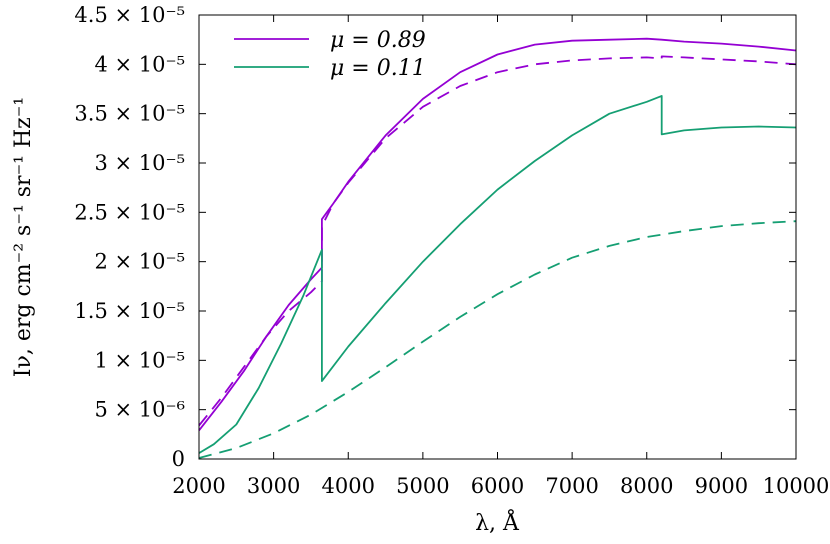 The width and height of the screenshot is (830, 544). I want to click on y-tick-label: 4 × 10⁻⁵, so click(139, 64).